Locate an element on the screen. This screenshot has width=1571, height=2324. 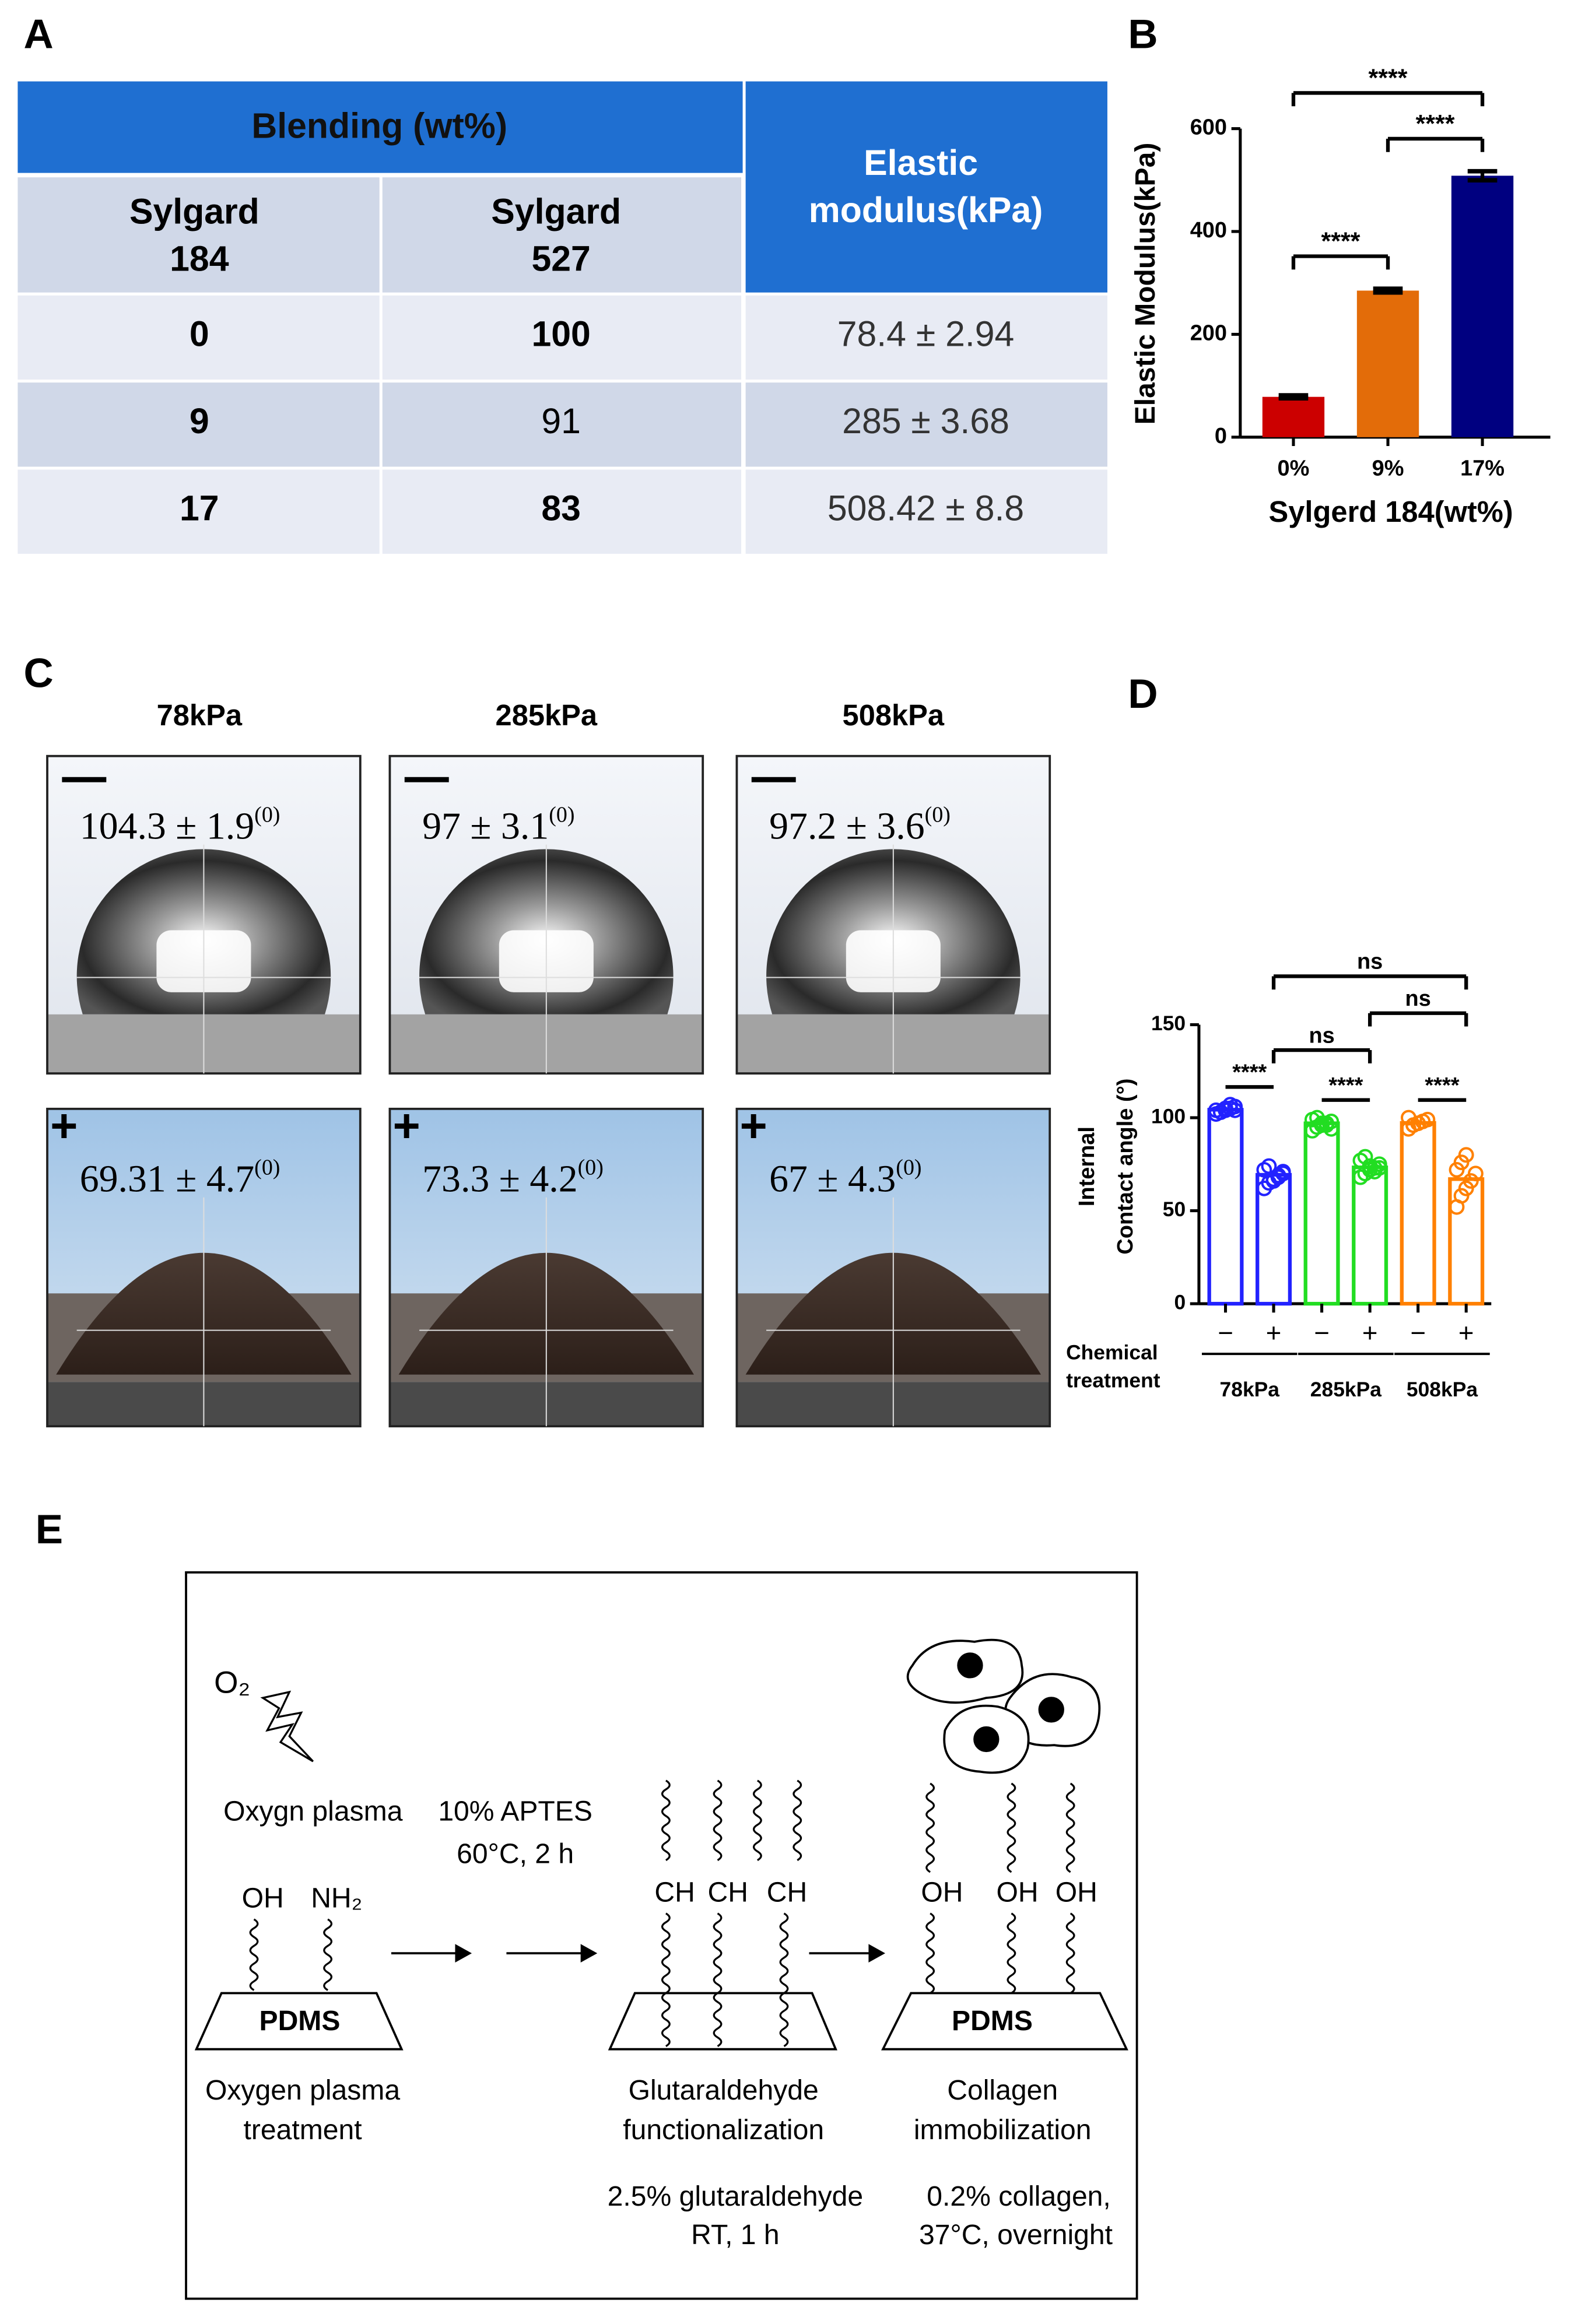
panel-label: D is located at coordinates (1143, 694).